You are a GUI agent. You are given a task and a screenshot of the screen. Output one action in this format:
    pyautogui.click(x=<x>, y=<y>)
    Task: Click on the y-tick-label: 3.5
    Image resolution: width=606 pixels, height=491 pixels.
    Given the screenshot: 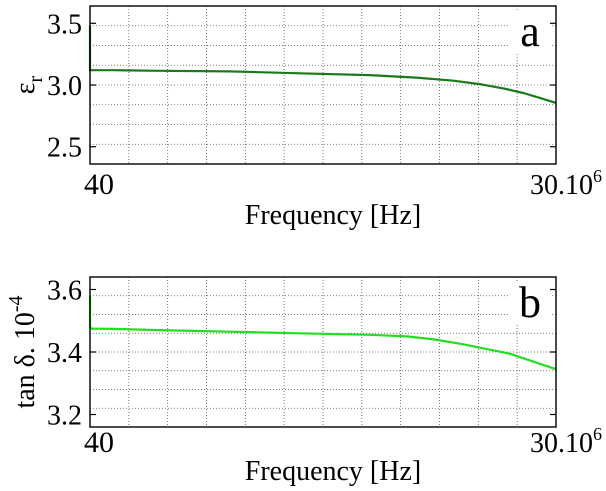 What is the action you would take?
    pyautogui.click(x=64, y=24)
    